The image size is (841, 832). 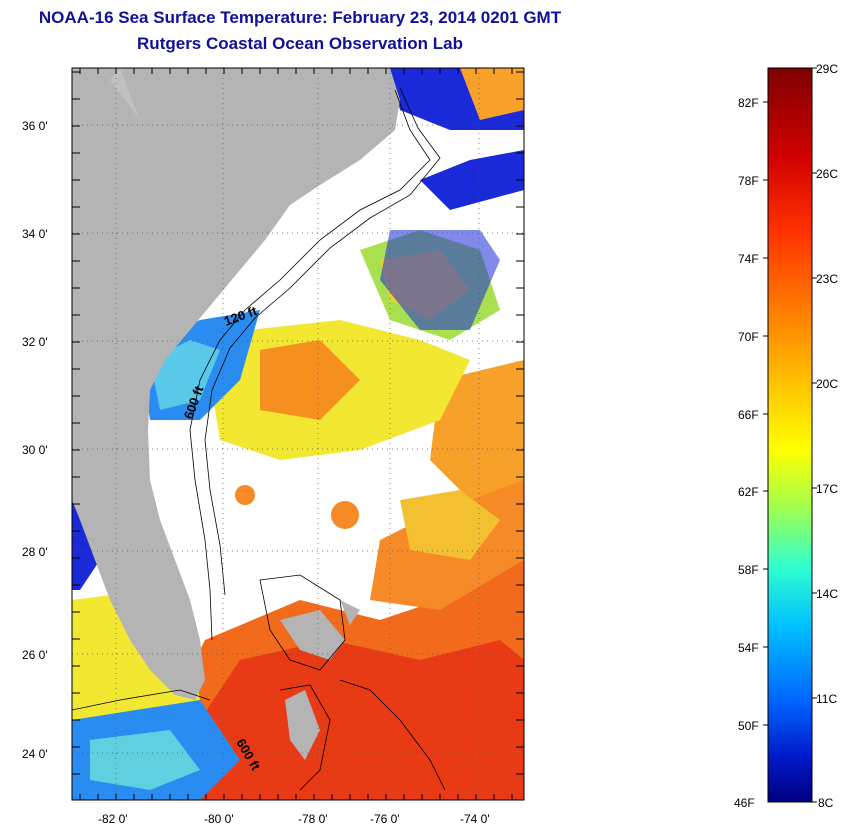 I want to click on colorbar-f-label: 82F, so click(x=748, y=103).